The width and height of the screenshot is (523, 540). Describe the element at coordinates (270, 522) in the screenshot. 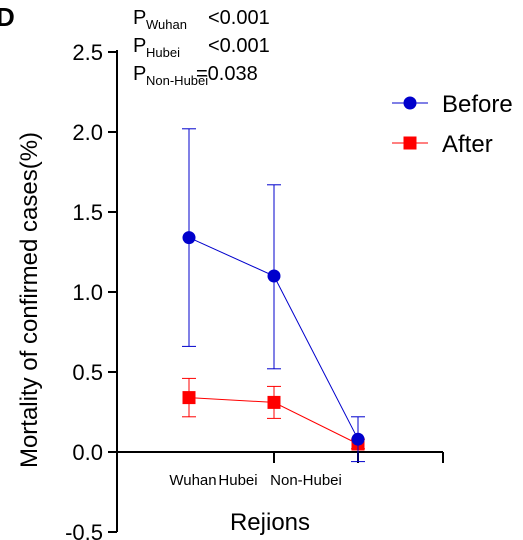

I see `x-axis-title: Rejions` at that location.